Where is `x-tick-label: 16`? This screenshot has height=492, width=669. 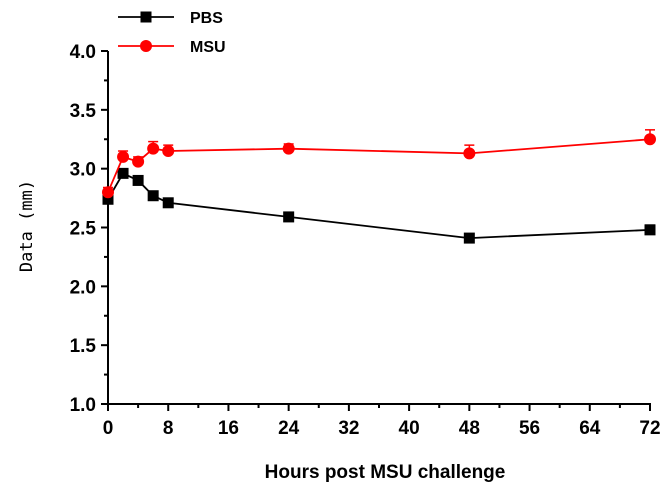
x-tick-label: 16 is located at coordinates (228, 428).